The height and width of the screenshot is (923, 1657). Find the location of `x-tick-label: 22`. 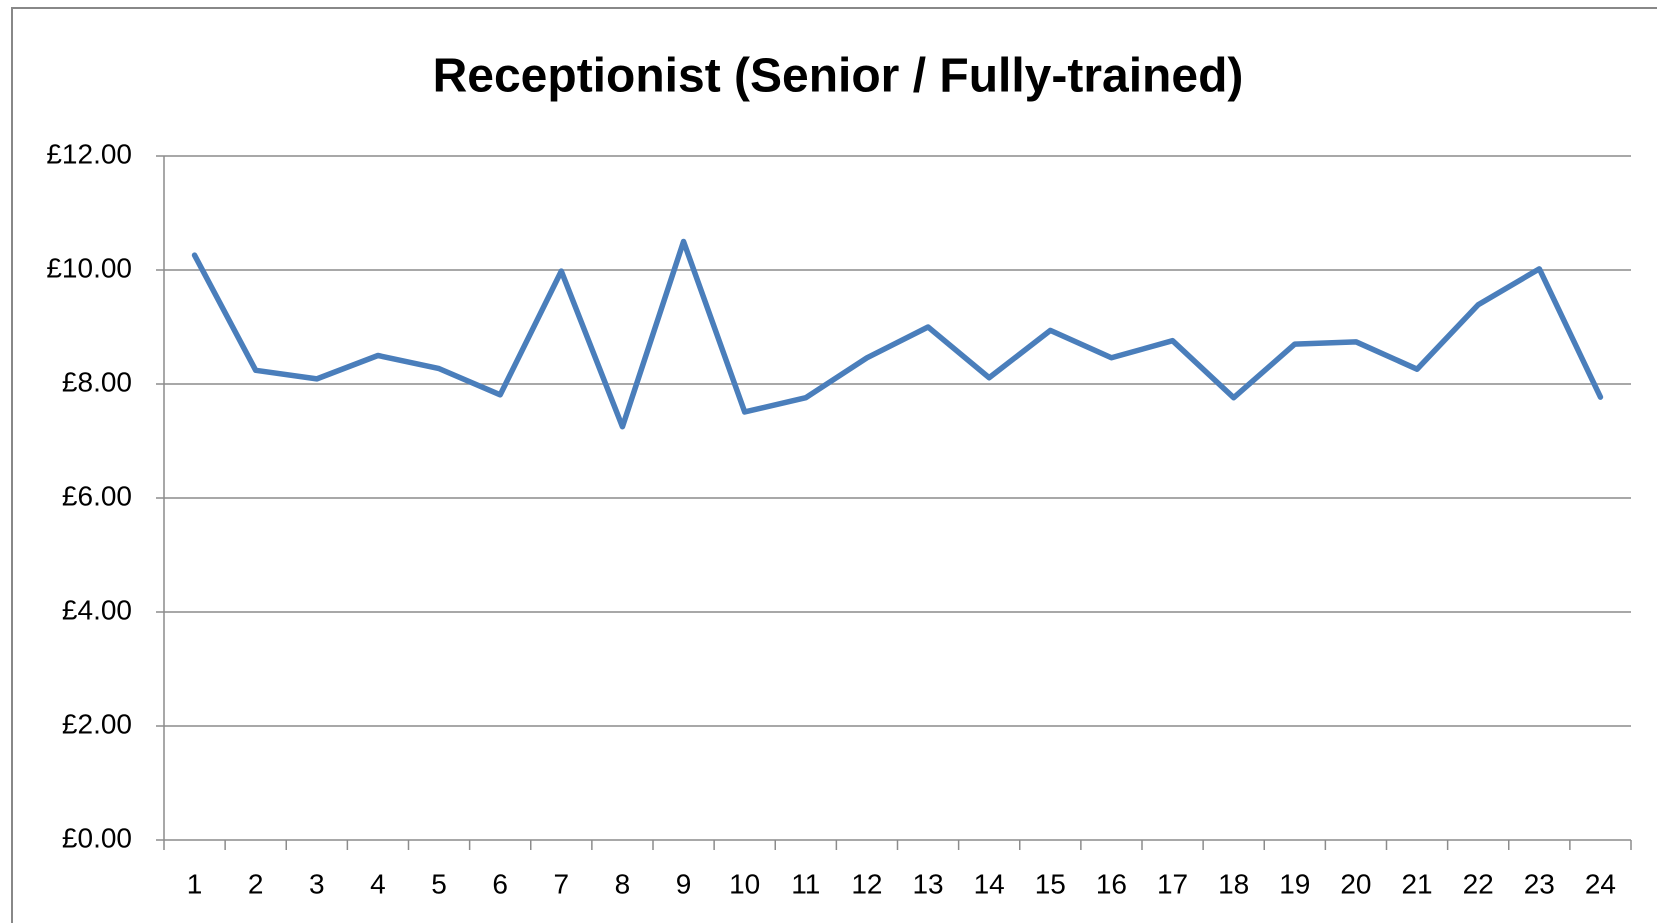

x-tick-label: 22 is located at coordinates (1478, 883).